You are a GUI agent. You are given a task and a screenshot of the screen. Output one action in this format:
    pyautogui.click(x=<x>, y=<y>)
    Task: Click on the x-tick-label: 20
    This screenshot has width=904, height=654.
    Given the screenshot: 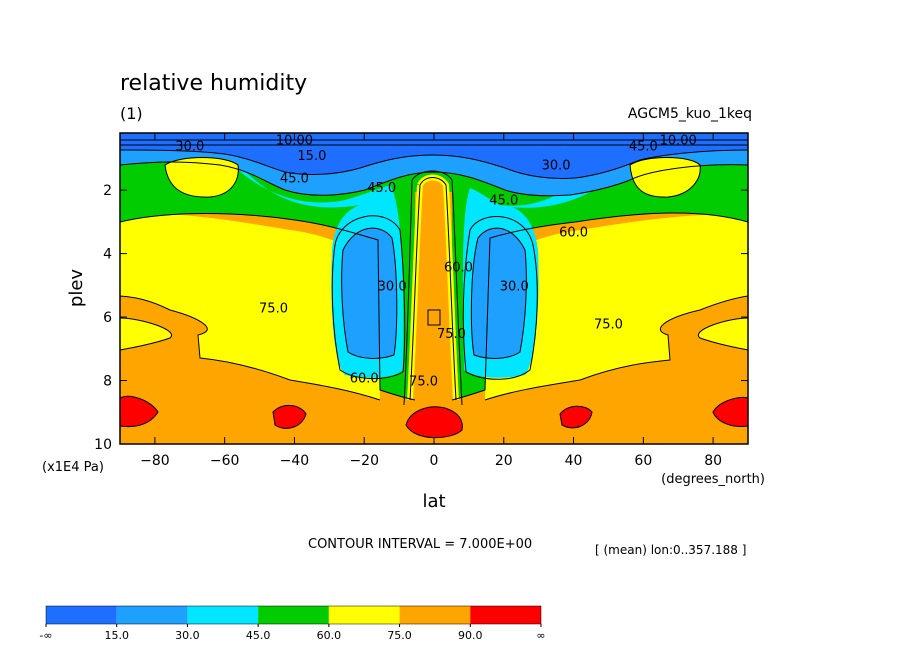 What is the action you would take?
    pyautogui.click(x=504, y=461)
    